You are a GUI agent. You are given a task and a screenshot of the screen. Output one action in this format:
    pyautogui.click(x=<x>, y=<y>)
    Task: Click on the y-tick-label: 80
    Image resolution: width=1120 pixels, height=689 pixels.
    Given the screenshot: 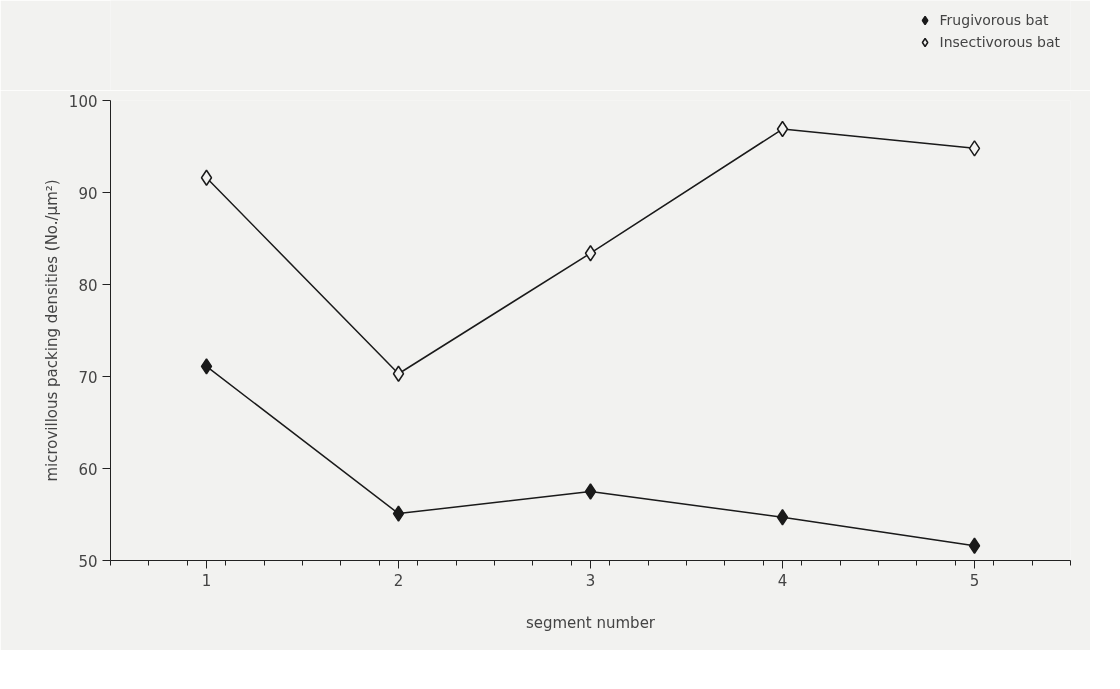 What is the action you would take?
    pyautogui.click(x=88, y=285)
    